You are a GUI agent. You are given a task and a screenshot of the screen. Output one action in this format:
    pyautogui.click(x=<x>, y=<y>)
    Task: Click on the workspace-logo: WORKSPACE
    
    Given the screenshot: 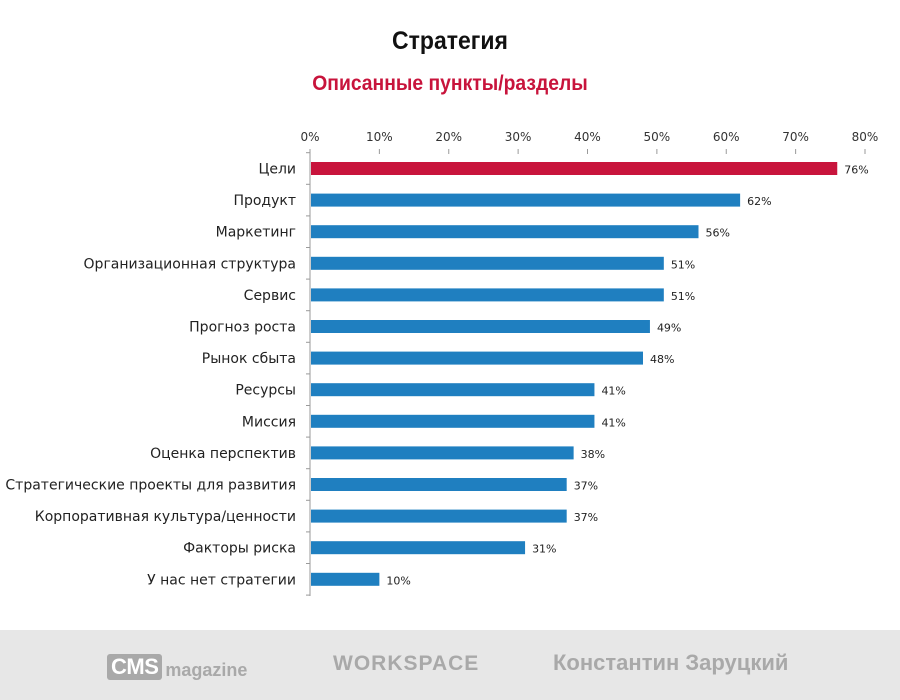 What is the action you would take?
    pyautogui.click(x=406, y=663)
    